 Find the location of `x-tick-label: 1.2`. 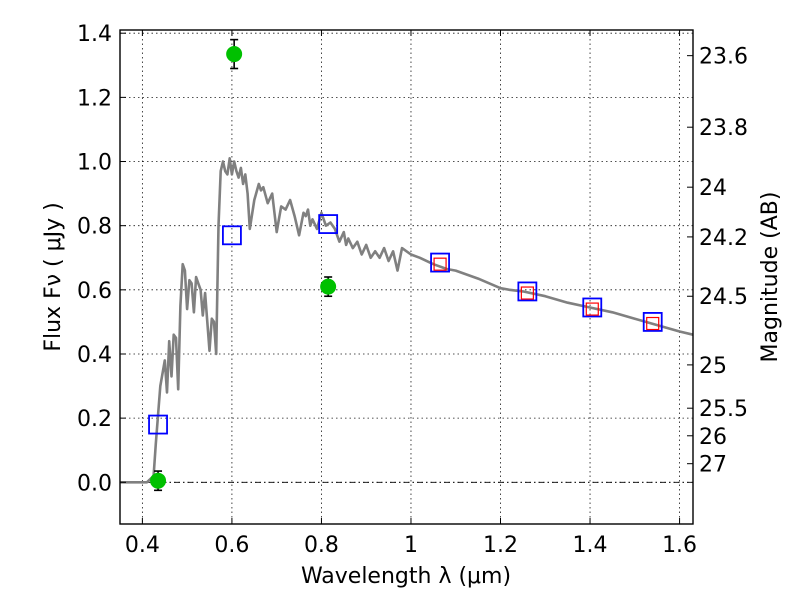

x-tick-label: 1.2 is located at coordinates (500, 545).